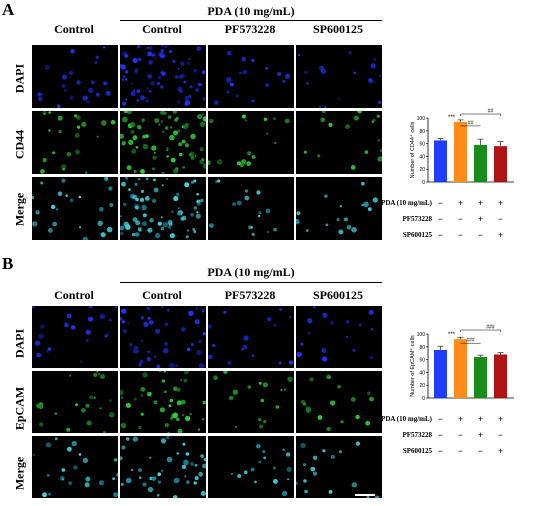 The height and width of the screenshot is (506, 550). Describe the element at coordinates (422, 170) in the screenshot. I see `chart-a-y-tick-label: 20` at that location.